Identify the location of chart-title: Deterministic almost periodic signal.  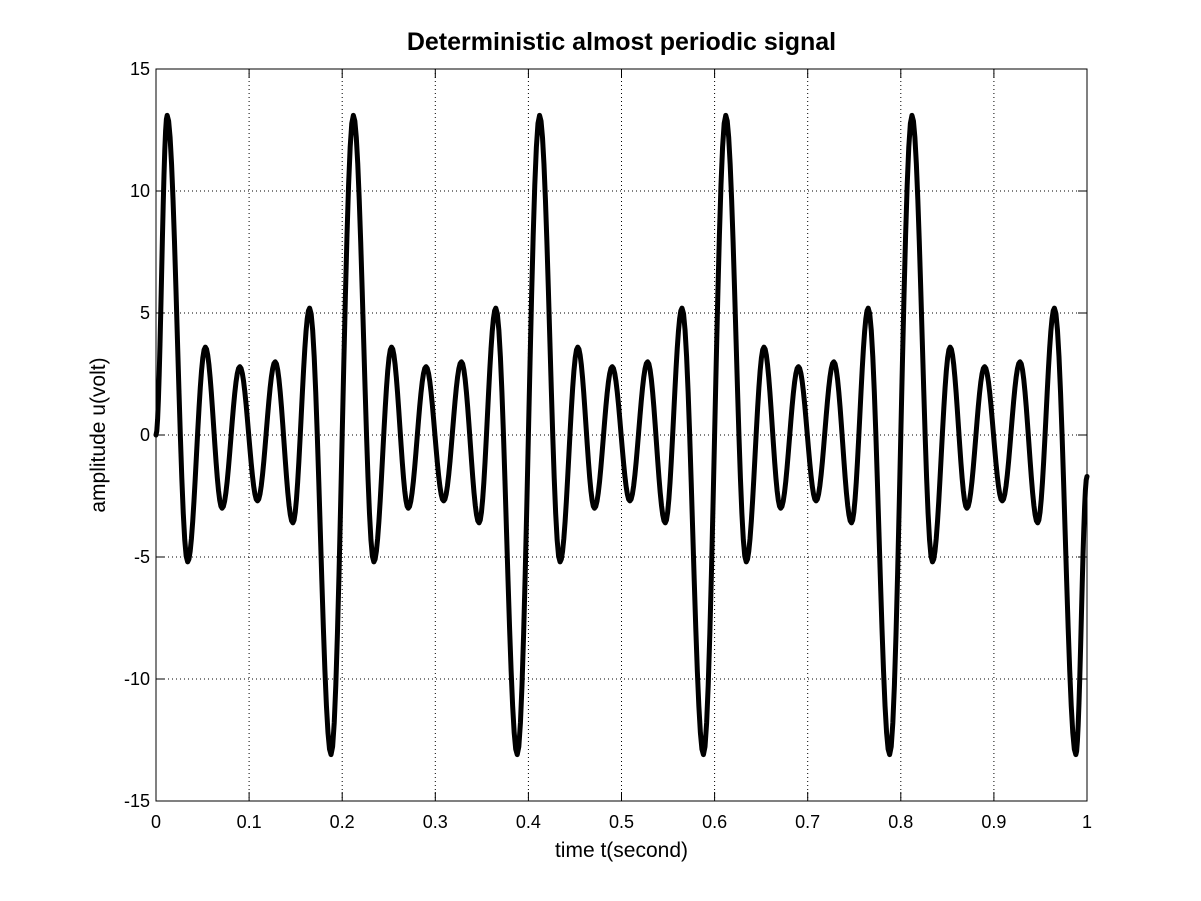
(621, 42).